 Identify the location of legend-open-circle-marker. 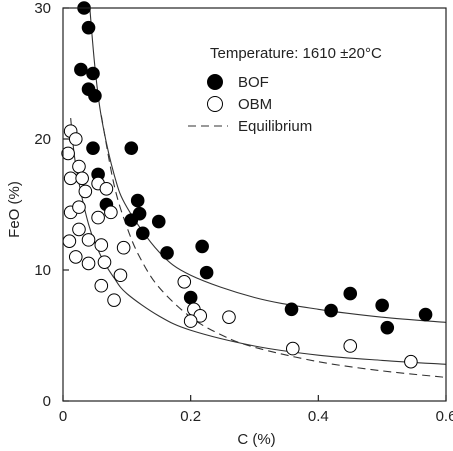
(215, 104).